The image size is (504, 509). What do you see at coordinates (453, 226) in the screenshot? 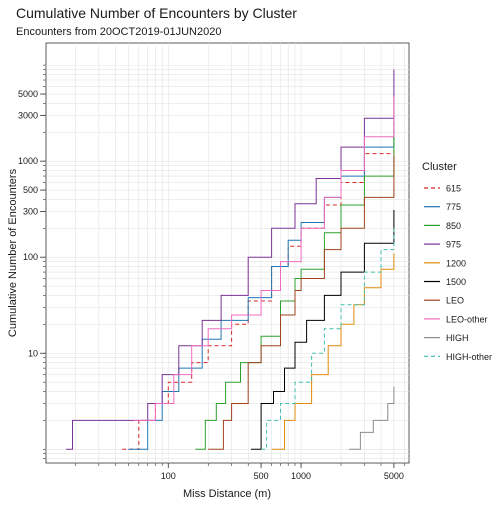
I see `legend-label-850: 850` at bounding box center [453, 226].